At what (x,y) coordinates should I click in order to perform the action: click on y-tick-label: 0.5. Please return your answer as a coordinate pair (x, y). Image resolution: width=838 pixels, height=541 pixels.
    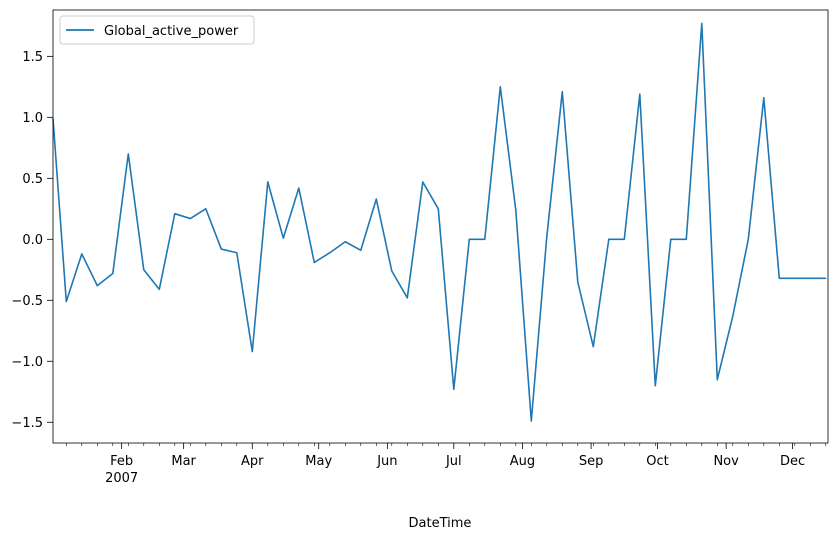
    Looking at the image, I should click on (32, 179).